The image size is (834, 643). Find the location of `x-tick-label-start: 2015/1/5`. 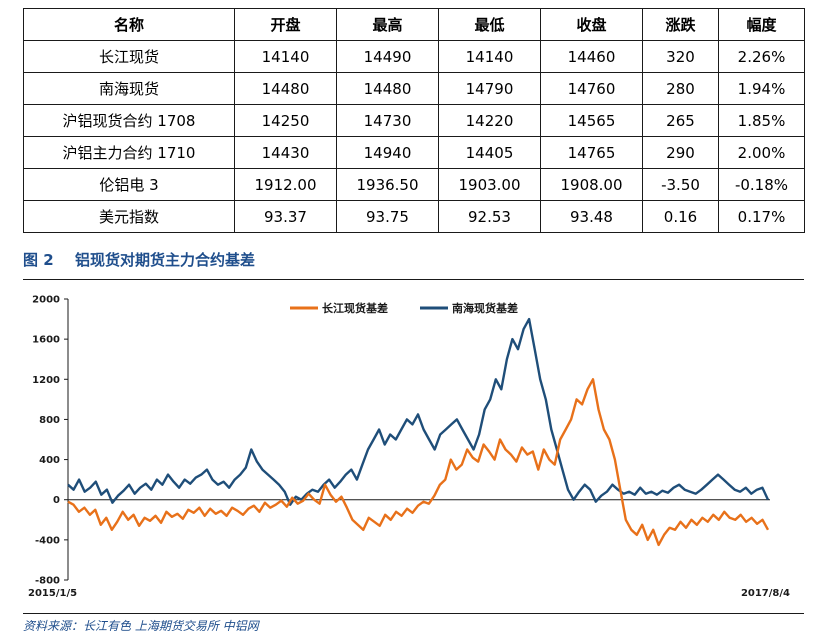

x-tick-label-start: 2015/1/5 is located at coordinates (52, 593).